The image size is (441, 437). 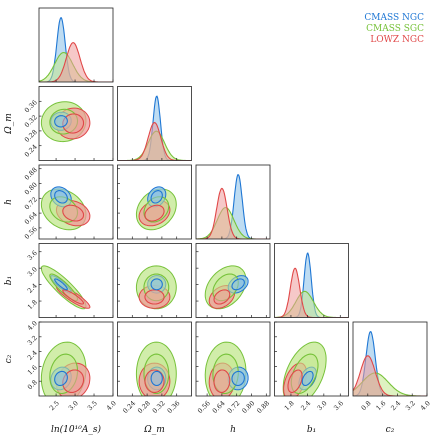 I want to click on panel-h-h, so click(x=233, y=202).